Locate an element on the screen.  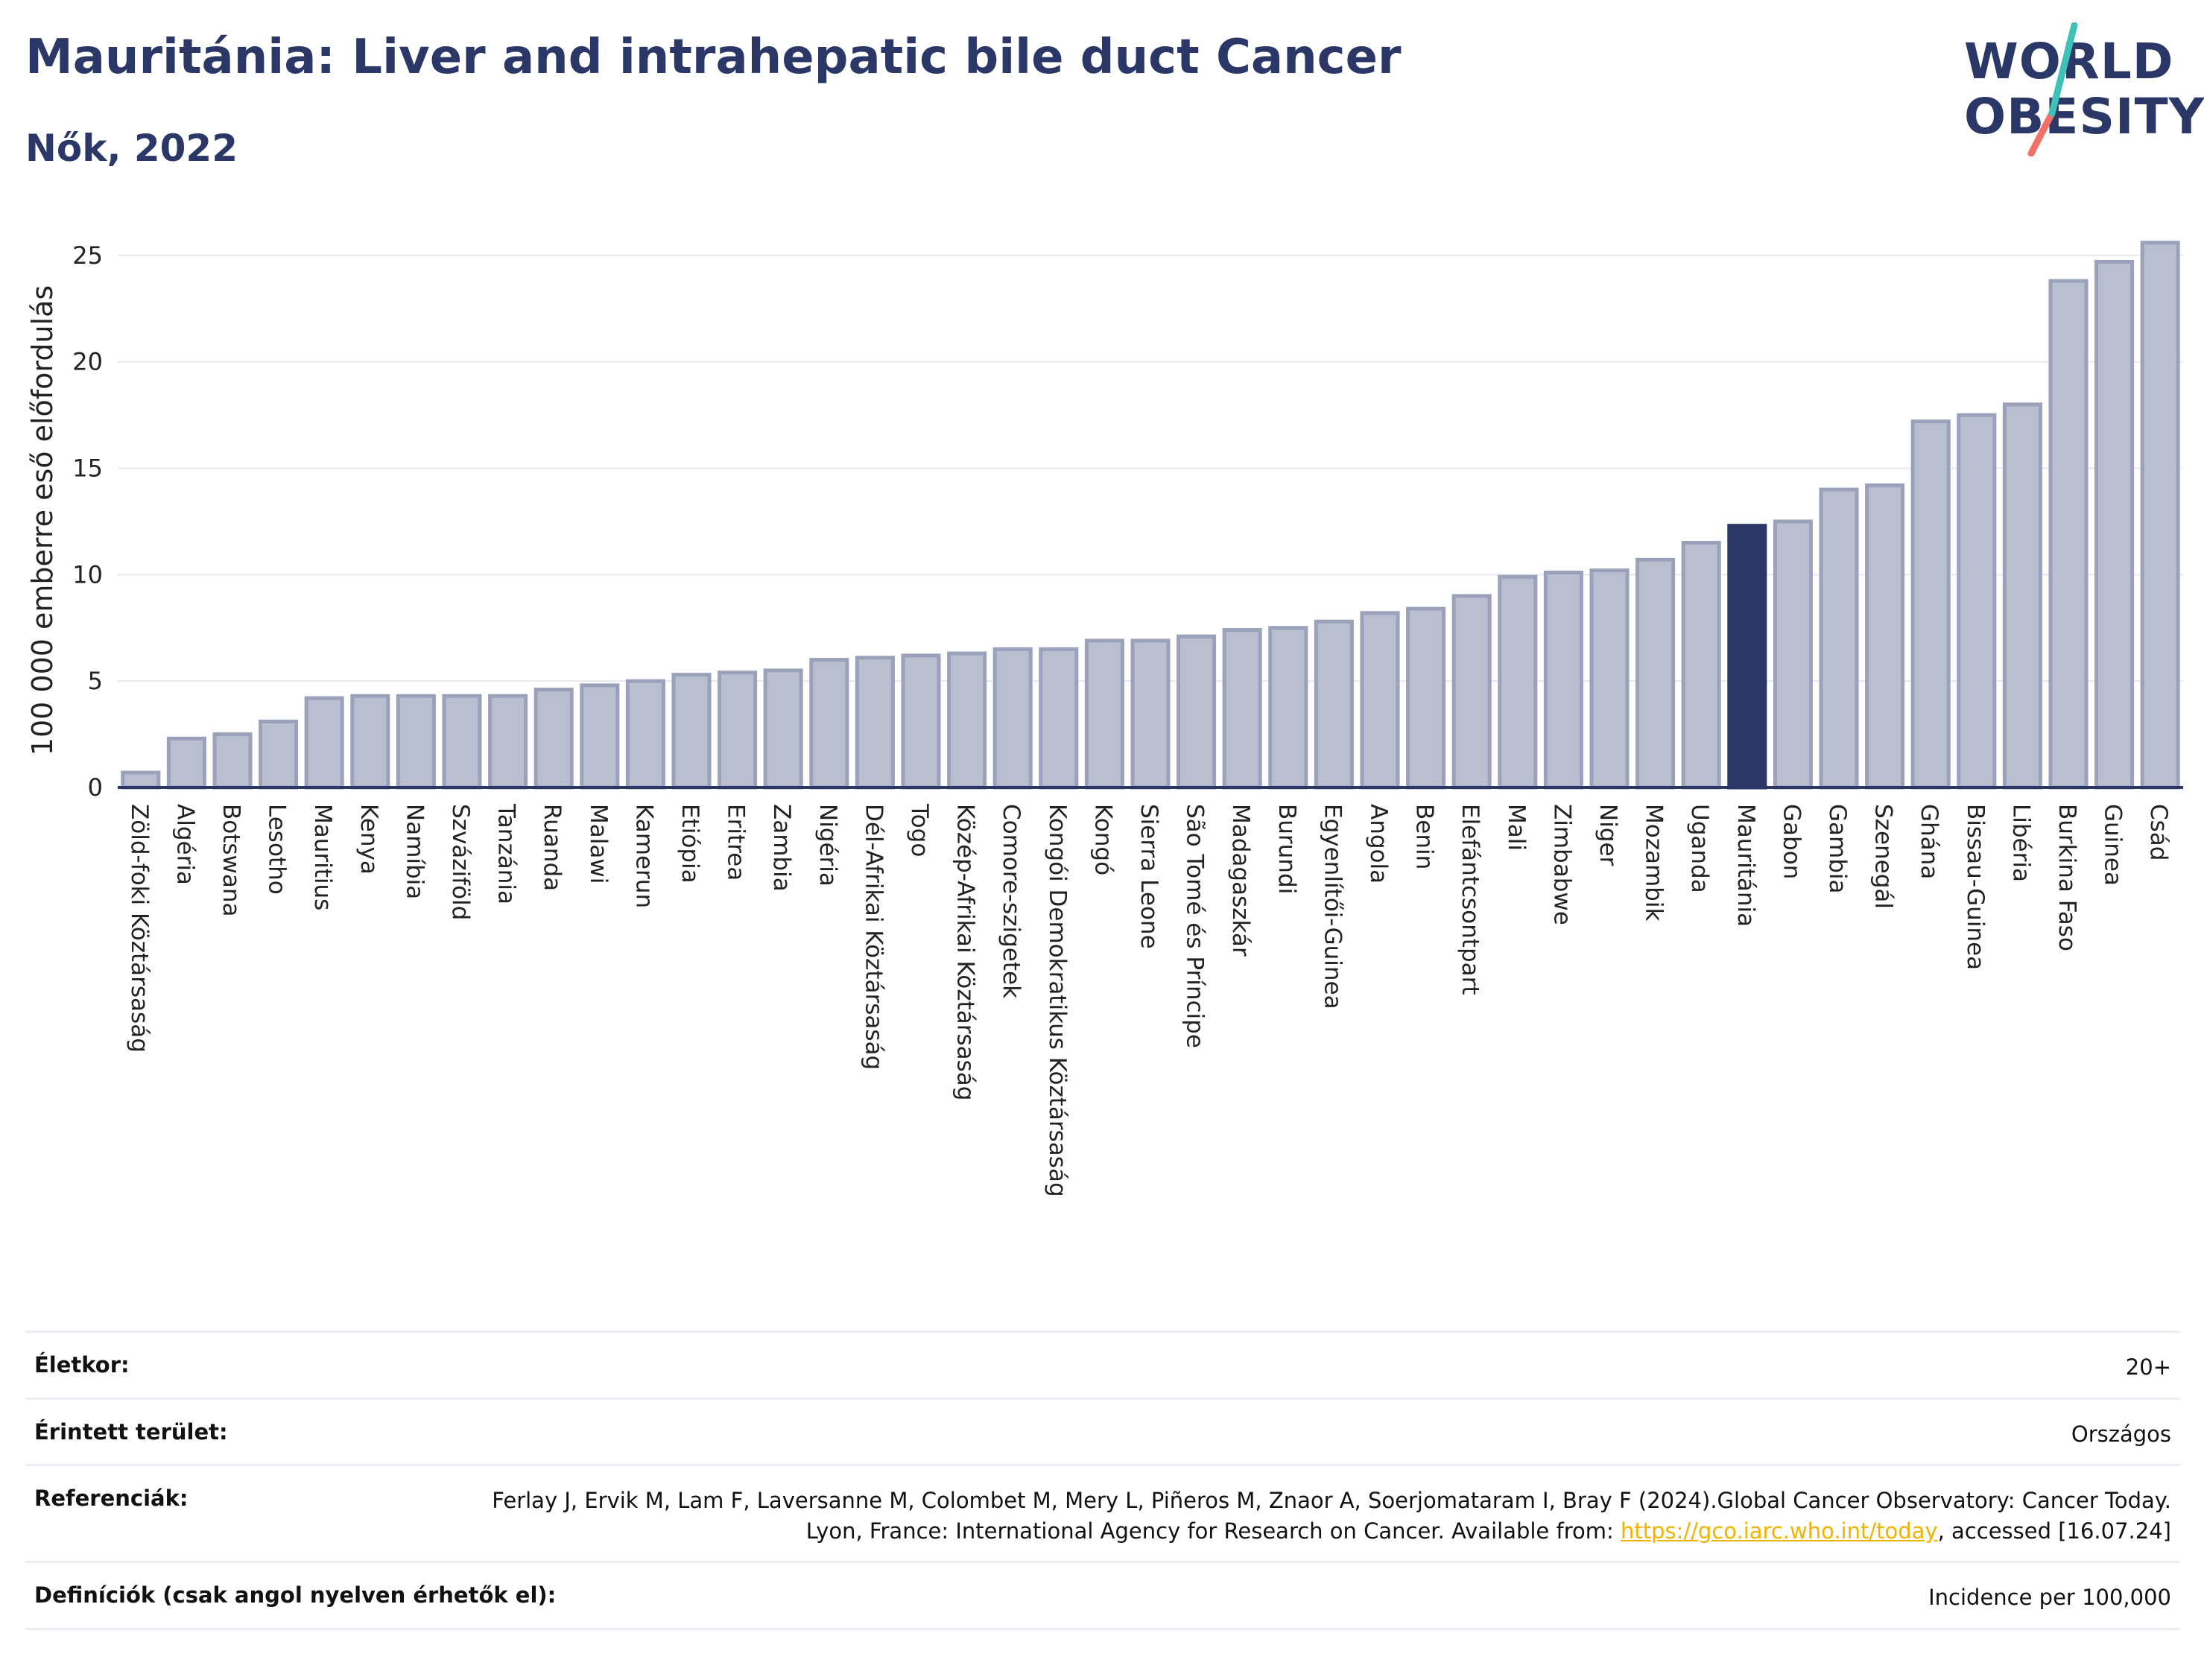
reference-link: https://gco.iarc.who.int/today is located at coordinates (1779, 1531).